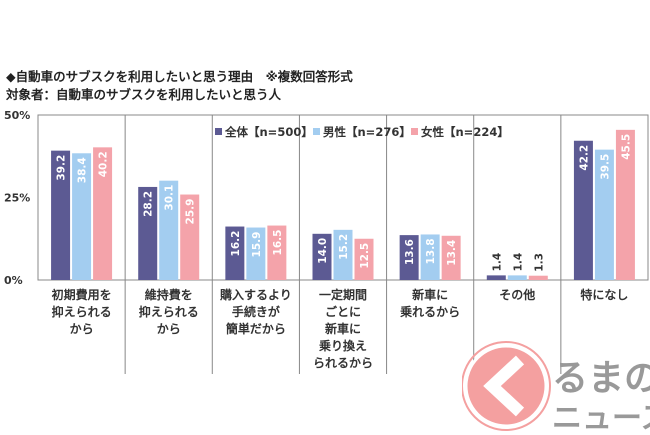 This screenshot has height=435, width=650. I want to click on x-tick-label: 維持費を, so click(169, 294).